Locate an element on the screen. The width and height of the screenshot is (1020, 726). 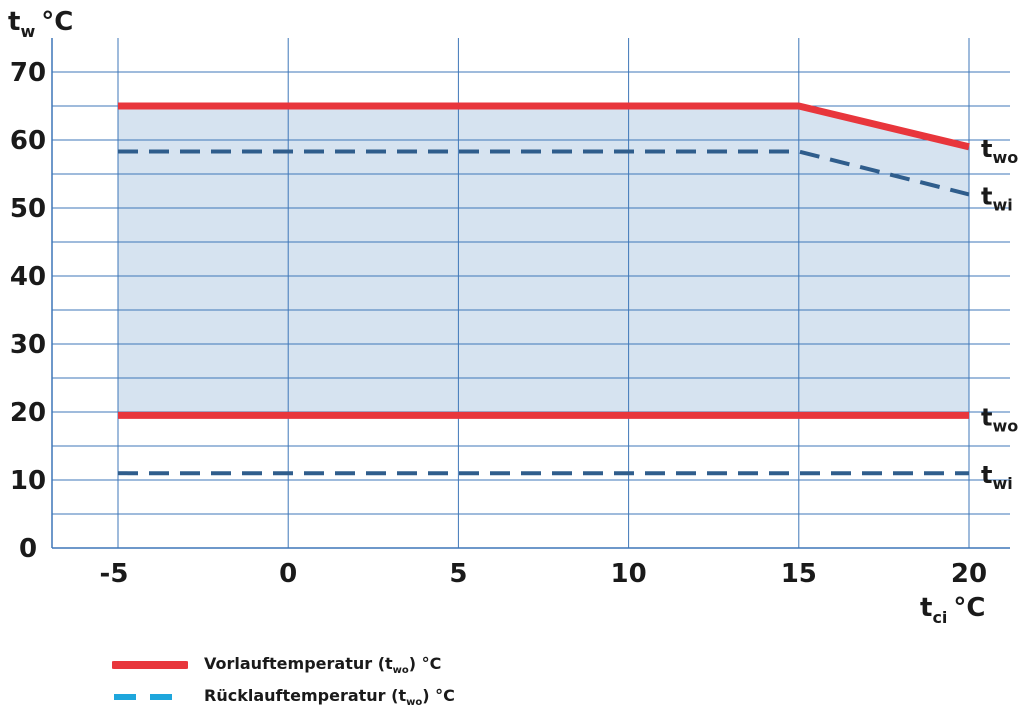
y-tick-label: 0 is located at coordinates (28, 549).